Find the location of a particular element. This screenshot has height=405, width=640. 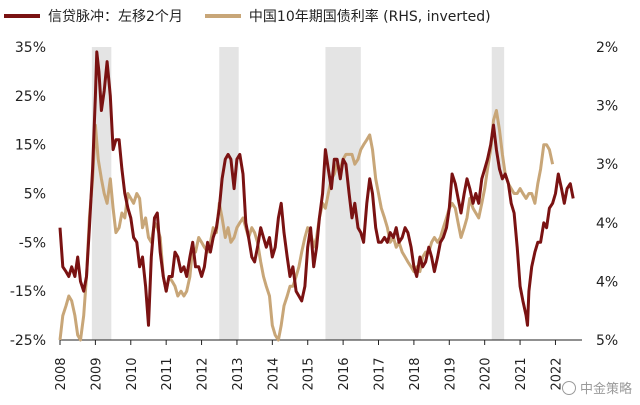

y-right-tick-label-1: 3% is located at coordinates (607, 107).